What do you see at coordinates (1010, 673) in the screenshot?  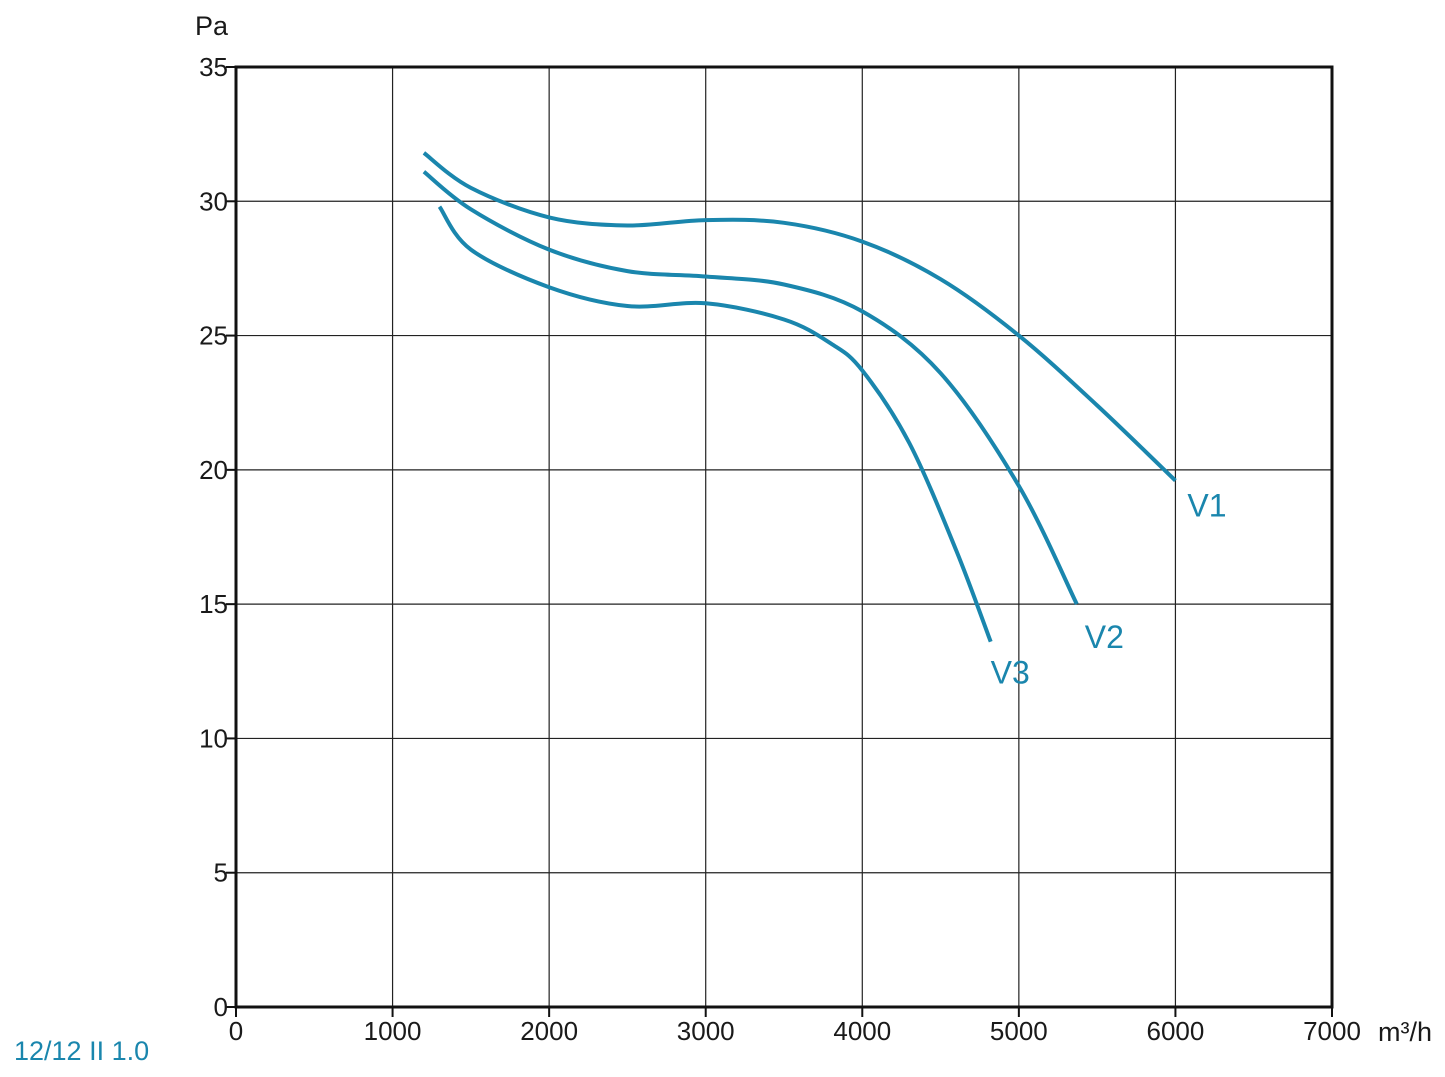 I see `series-label-v3: V3` at bounding box center [1010, 673].